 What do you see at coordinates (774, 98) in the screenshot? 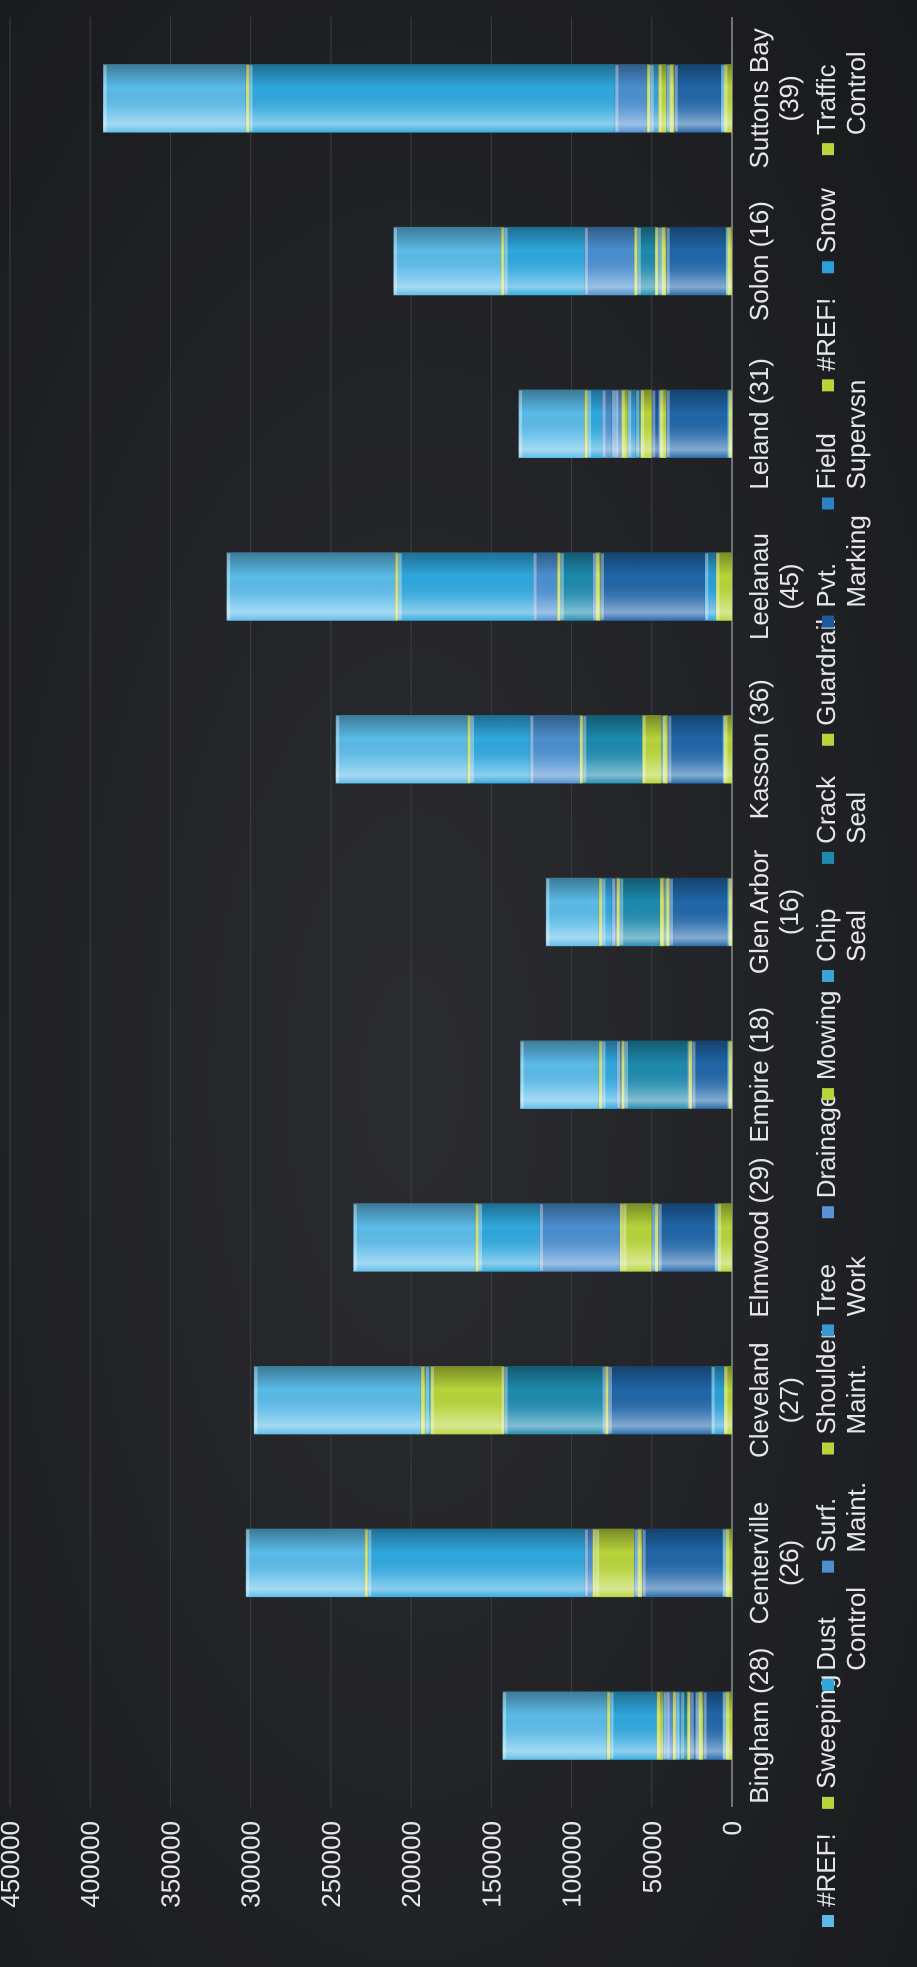
I see `x-tick-label: Suttons Bay(39)` at bounding box center [774, 98].